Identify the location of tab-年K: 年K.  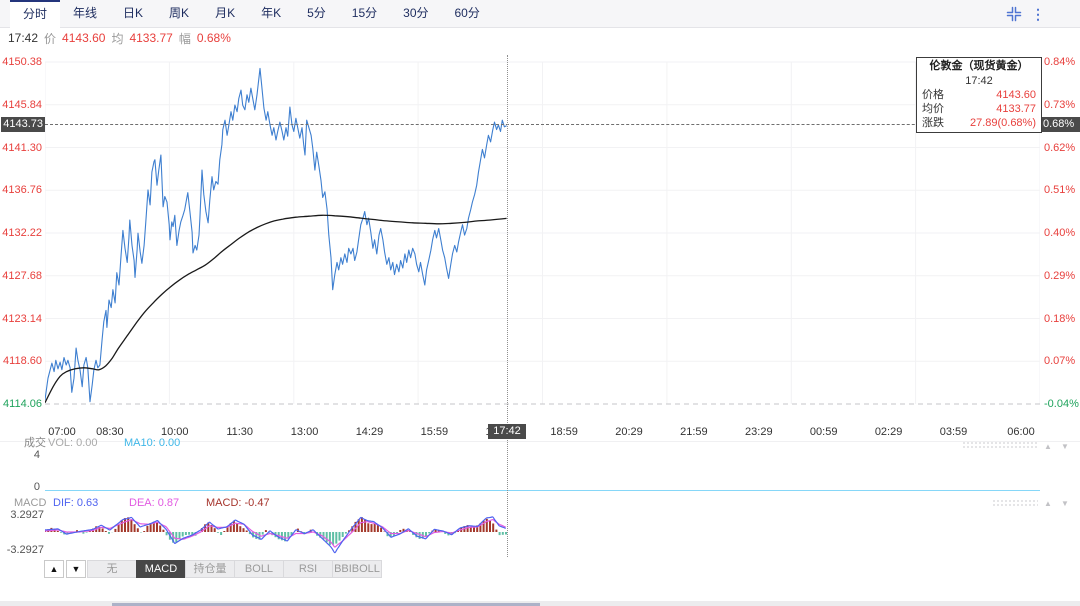
(271, 13).